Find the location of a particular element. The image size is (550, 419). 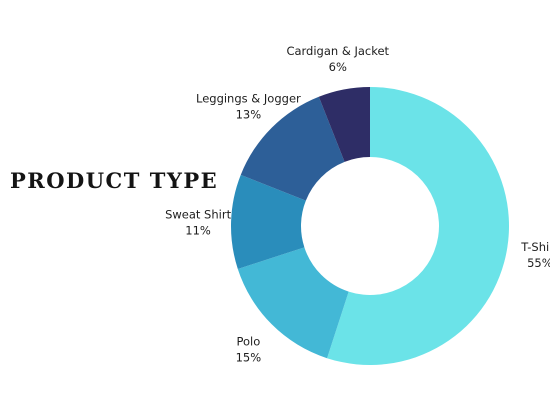

slice-value: 15% is located at coordinates (249, 358).